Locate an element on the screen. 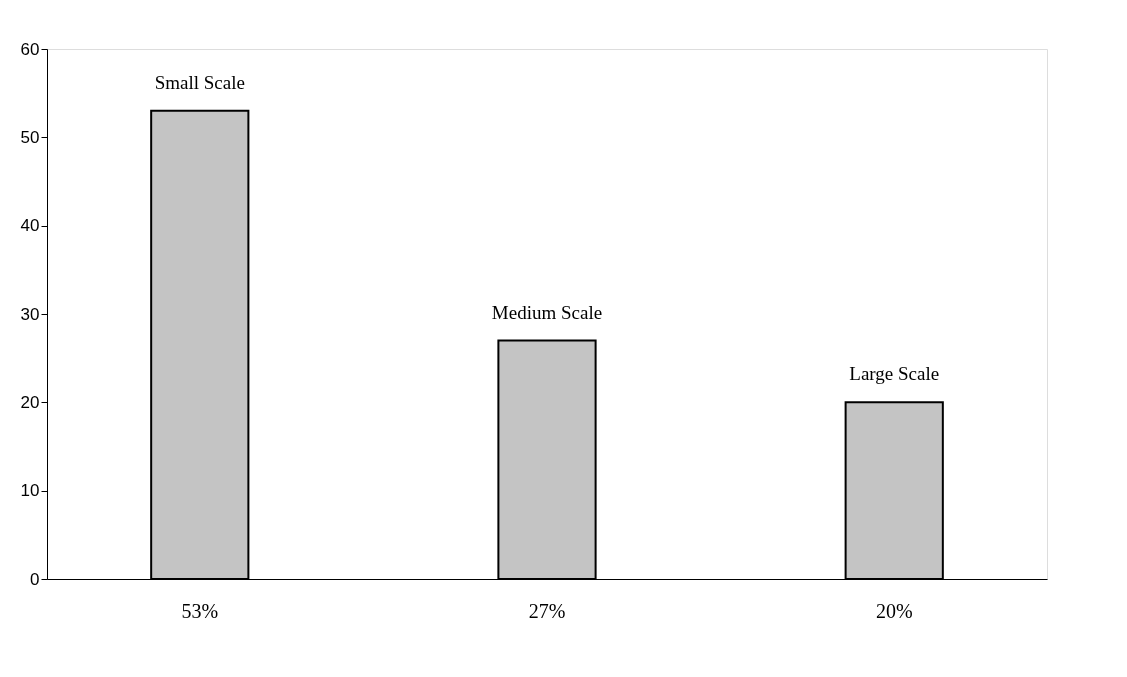 The height and width of the screenshot is (677, 1127). annotation: Medium Scale is located at coordinates (547, 312).